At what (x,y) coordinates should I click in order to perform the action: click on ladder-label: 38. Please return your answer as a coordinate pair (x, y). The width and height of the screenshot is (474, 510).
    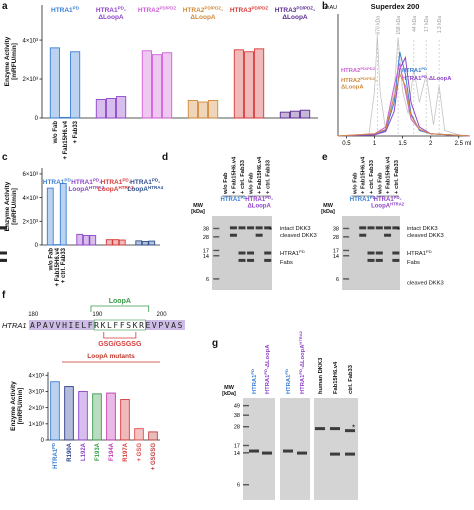
    Looking at the image, I should click on (206, 229).